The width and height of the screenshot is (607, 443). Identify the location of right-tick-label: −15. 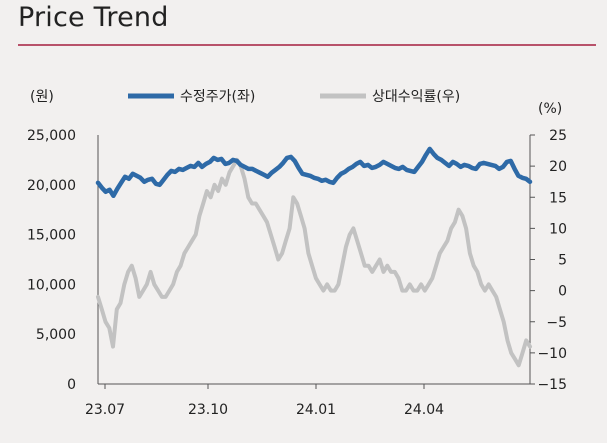
(552, 385).